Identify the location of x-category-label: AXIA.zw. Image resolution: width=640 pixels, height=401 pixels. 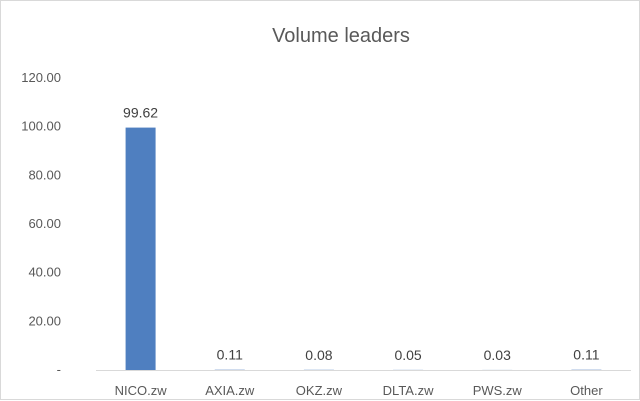
(230, 390).